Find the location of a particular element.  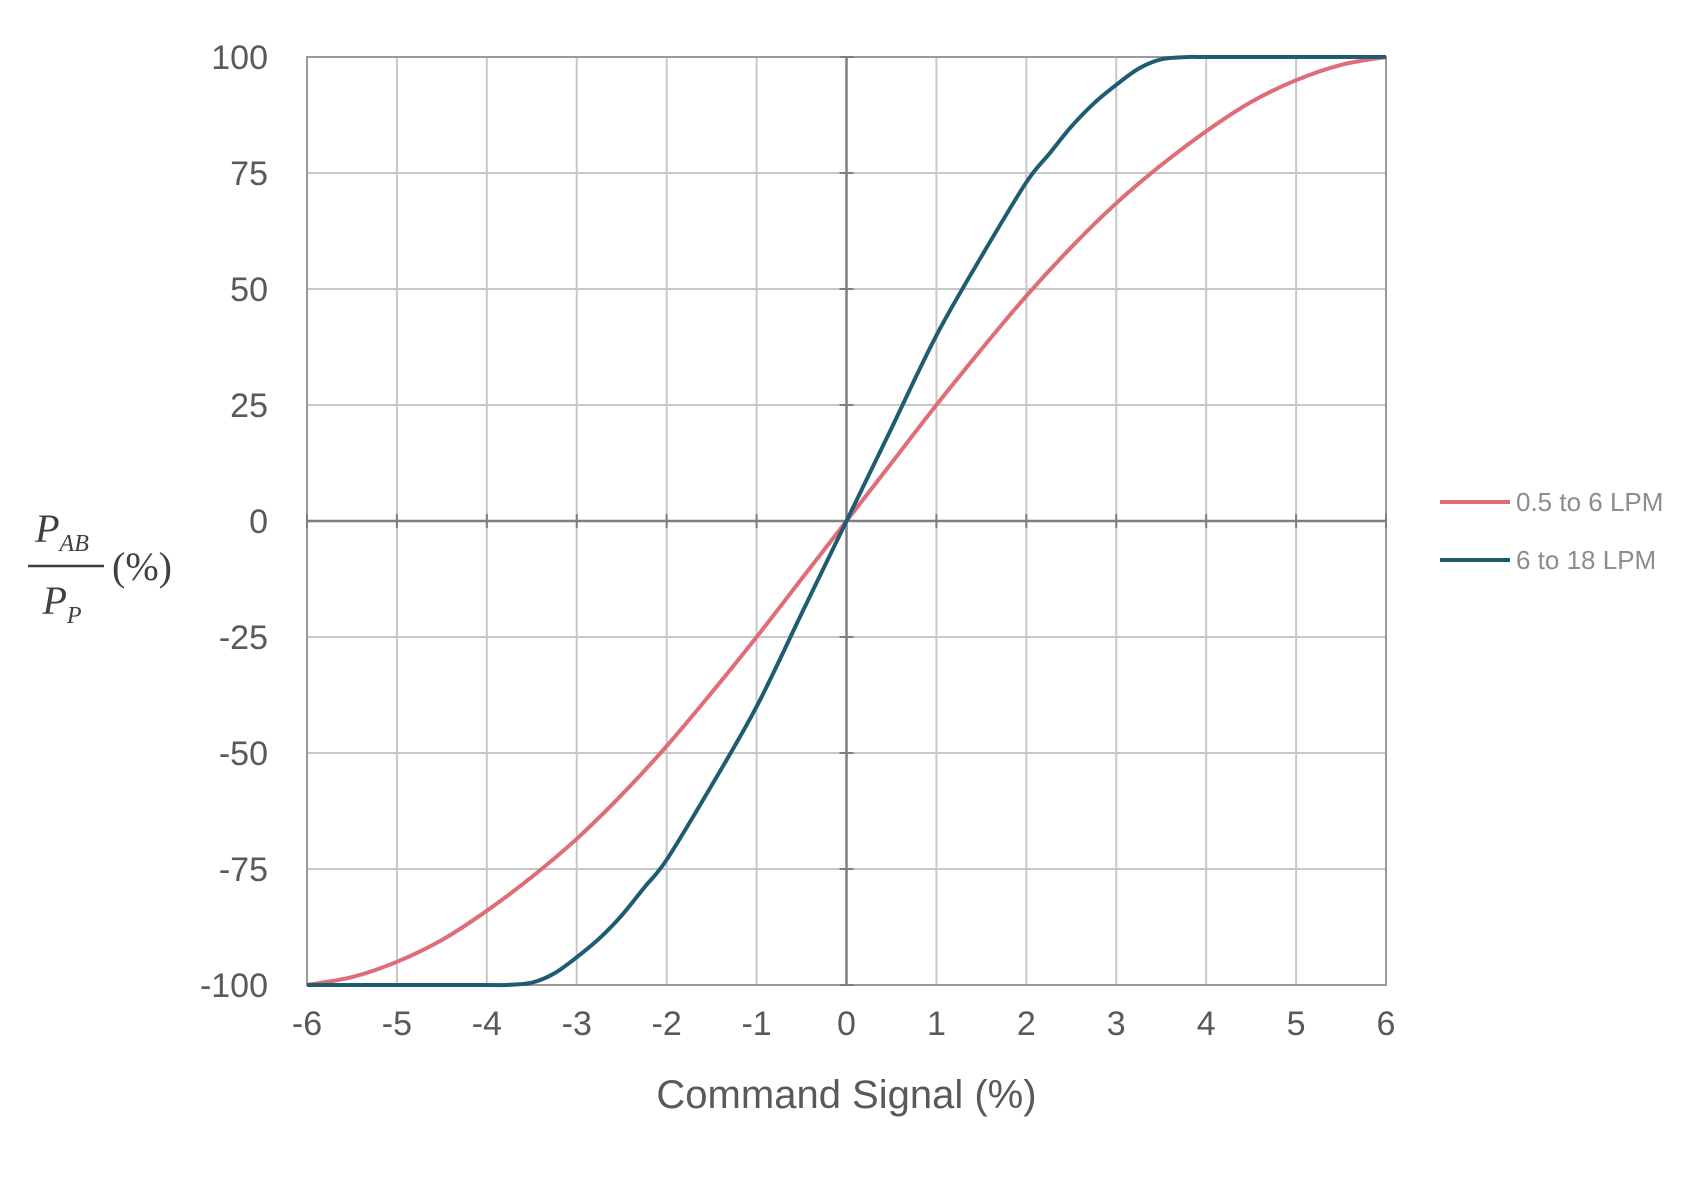

y-tick-label: -75 is located at coordinates (243, 870).